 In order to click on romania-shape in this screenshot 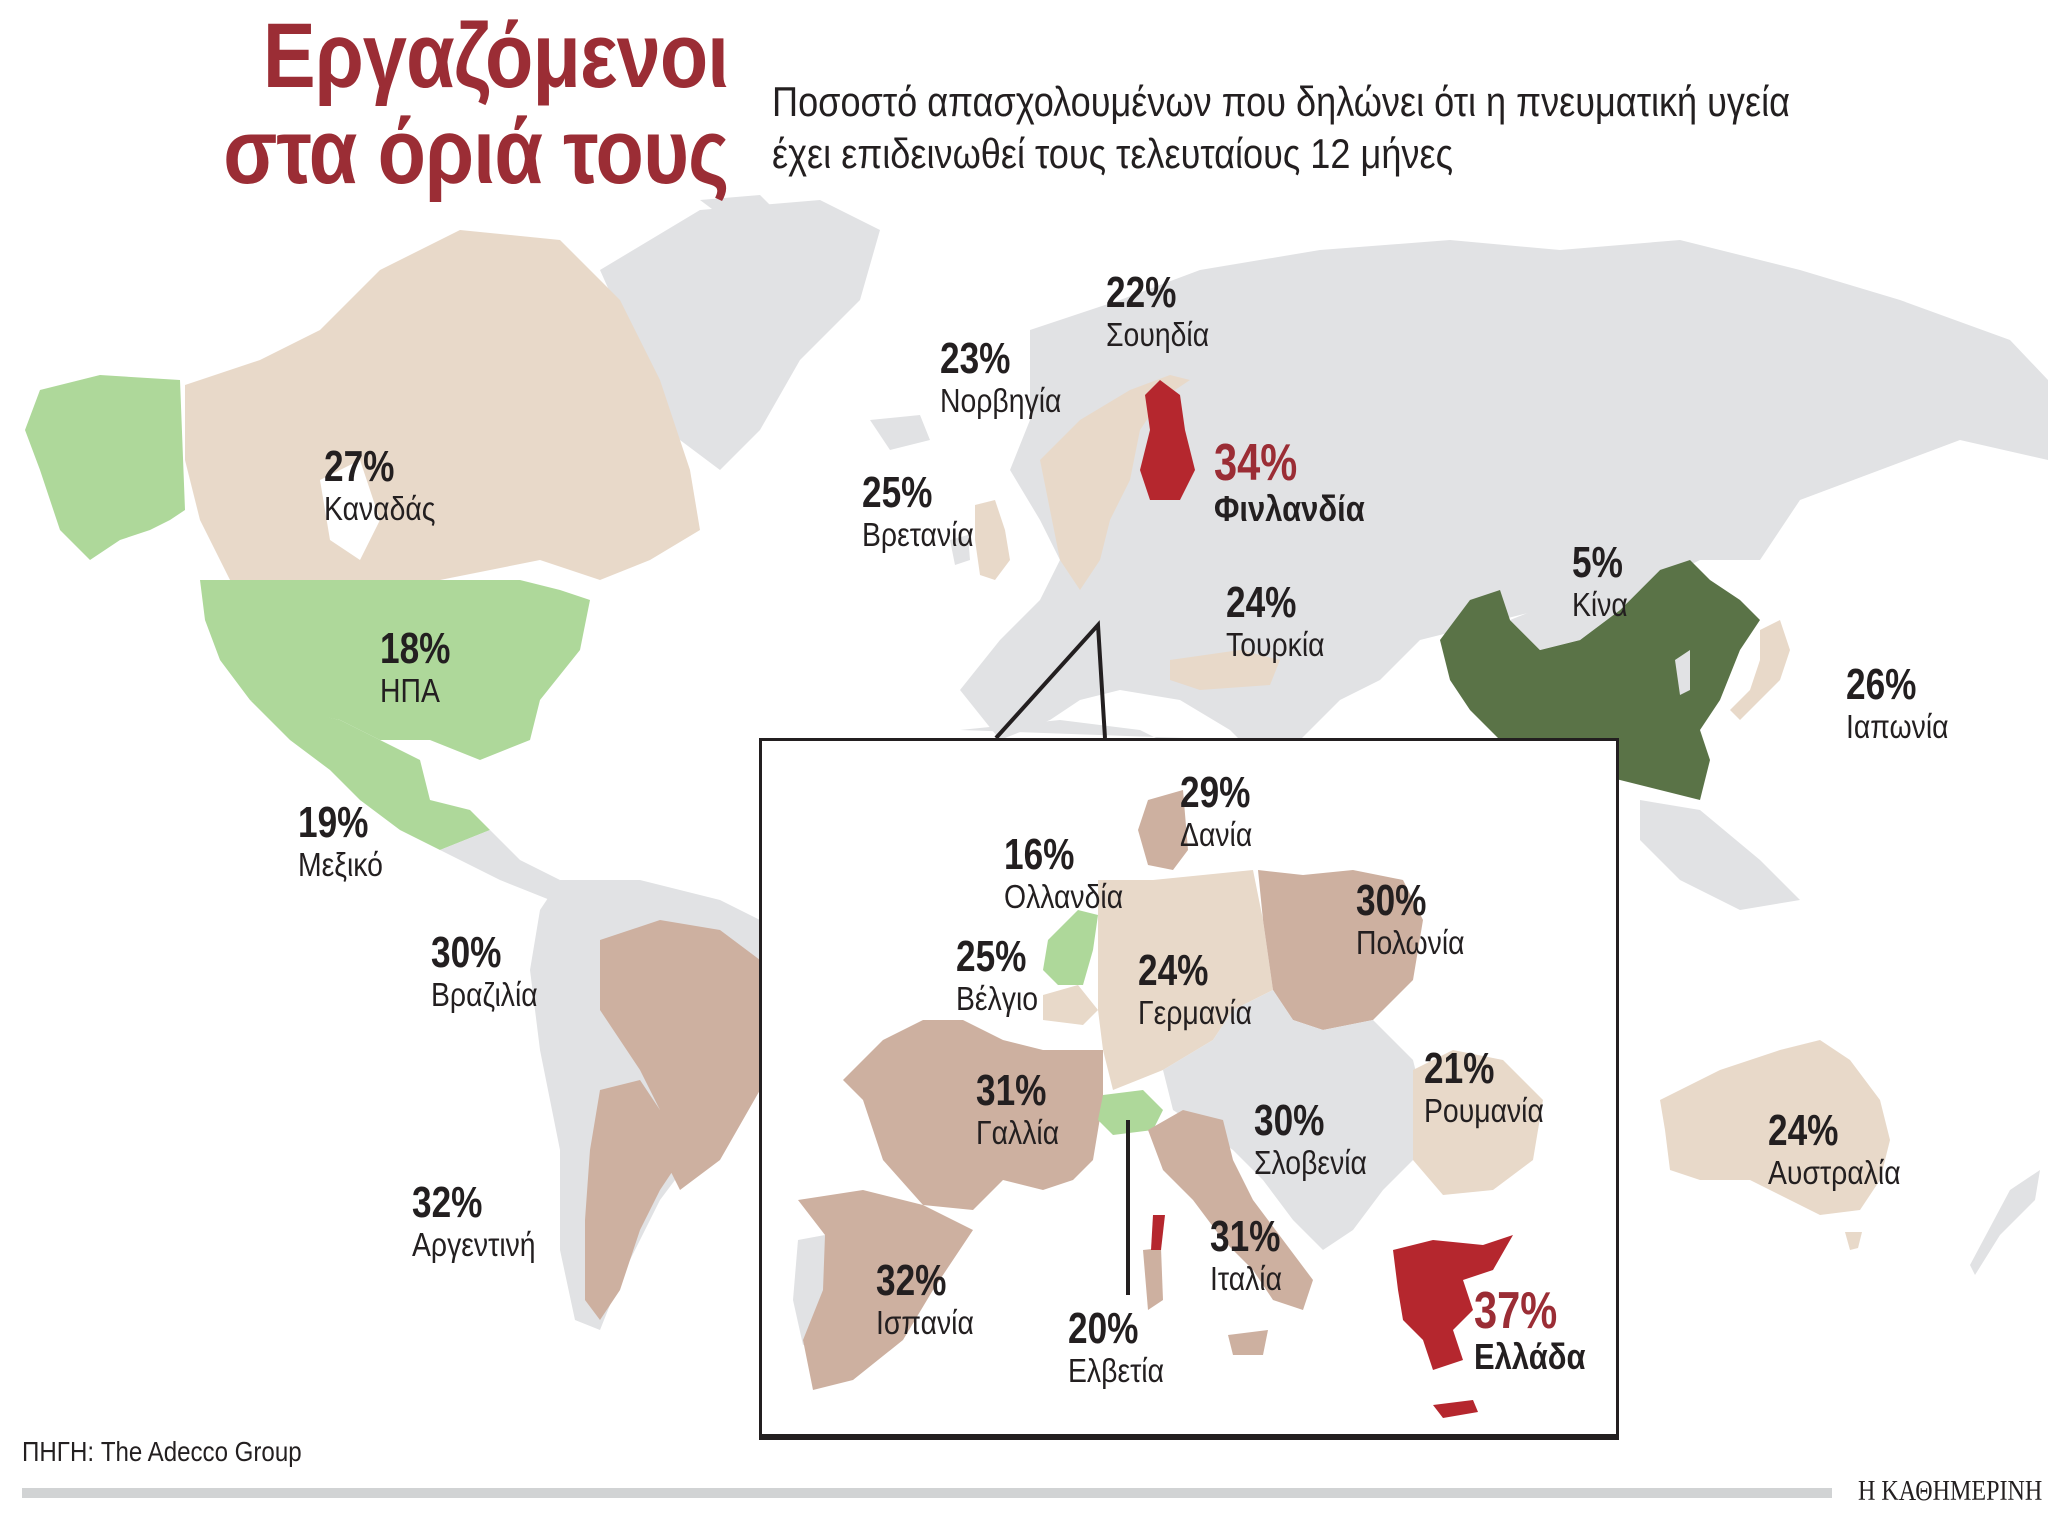, I will do `click(1478, 1122)`.